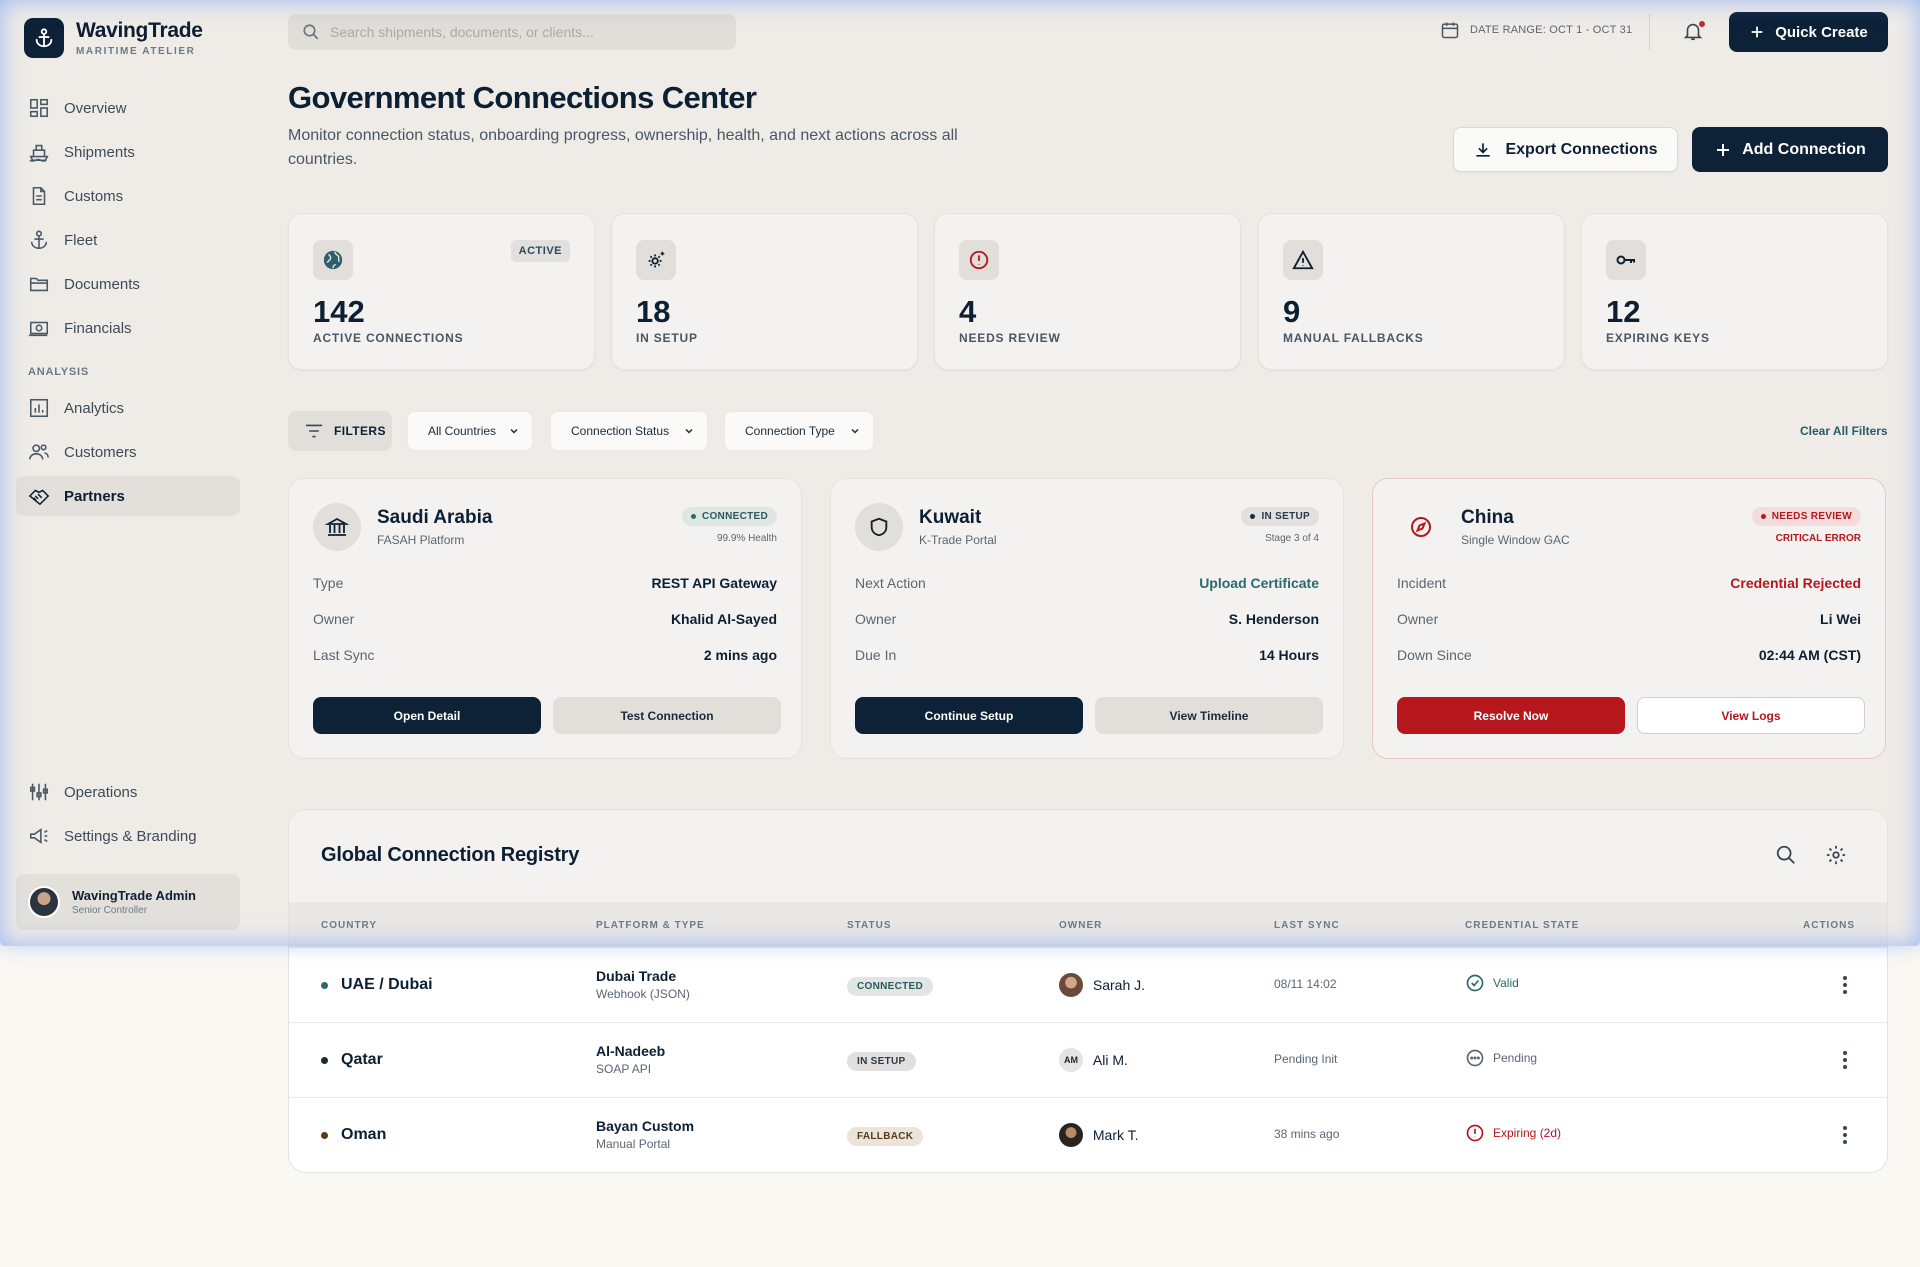 This screenshot has height=1267, width=1920. I want to click on stat-value: 4, so click(968, 311).